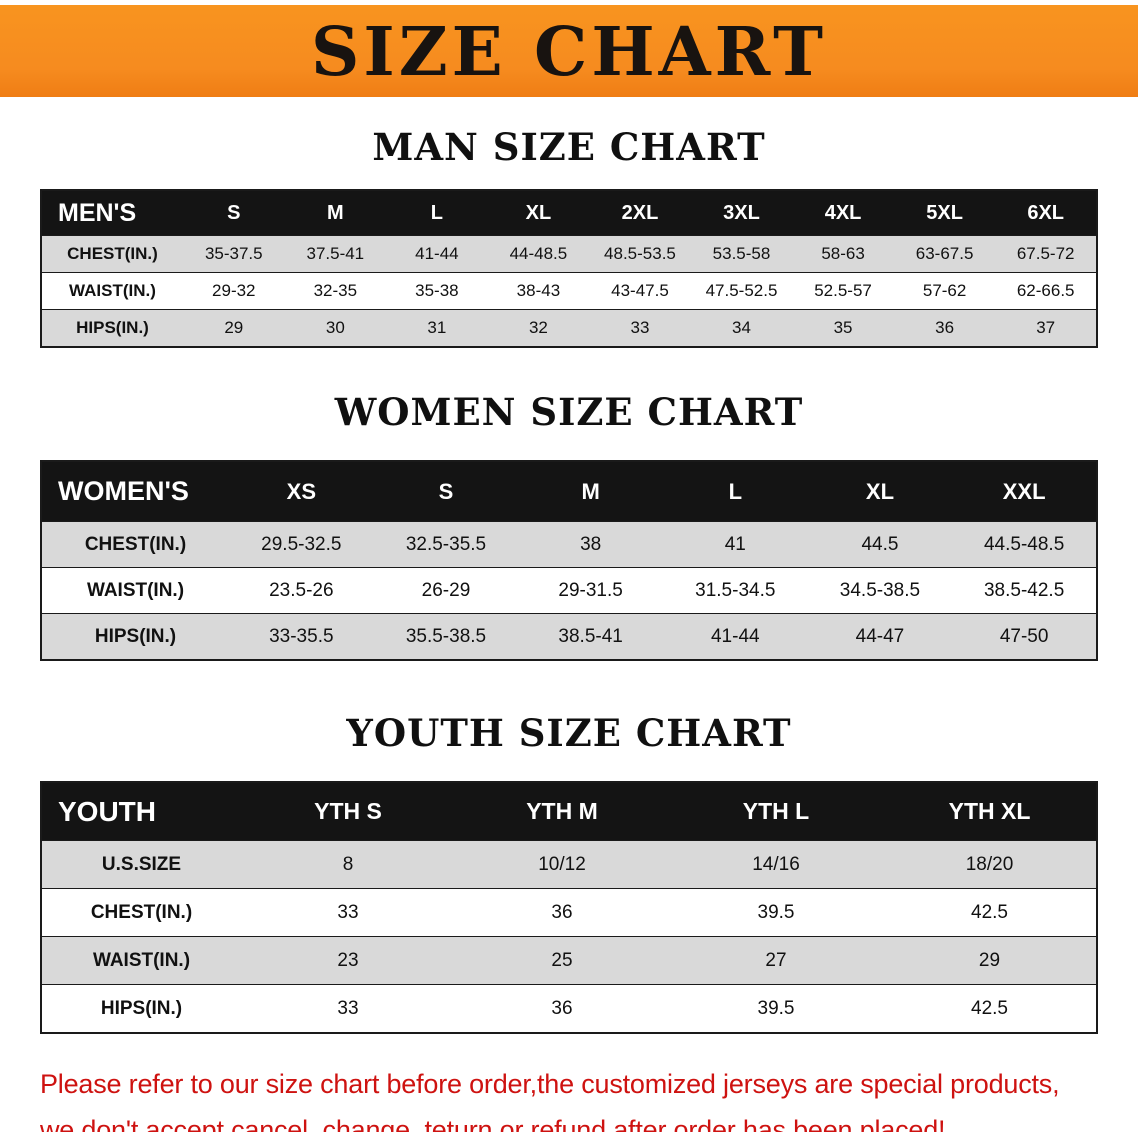 This screenshot has height=1132, width=1138. What do you see at coordinates (880, 544) in the screenshot?
I see `size-value: 44.5` at bounding box center [880, 544].